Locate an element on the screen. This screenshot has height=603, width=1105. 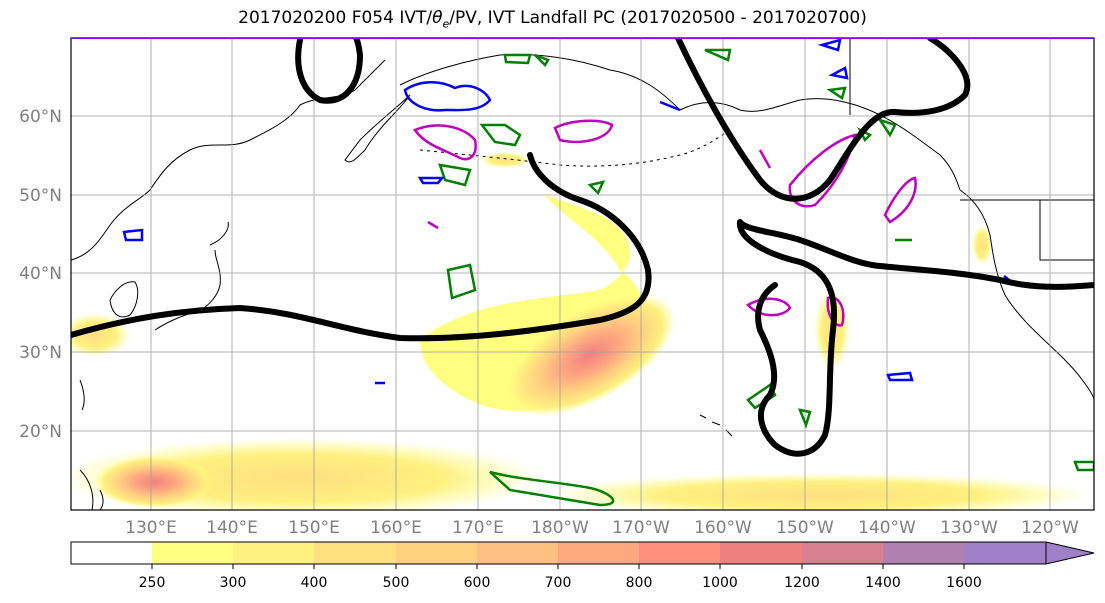
colorbar-tick-label: 1200 is located at coordinates (802, 583).